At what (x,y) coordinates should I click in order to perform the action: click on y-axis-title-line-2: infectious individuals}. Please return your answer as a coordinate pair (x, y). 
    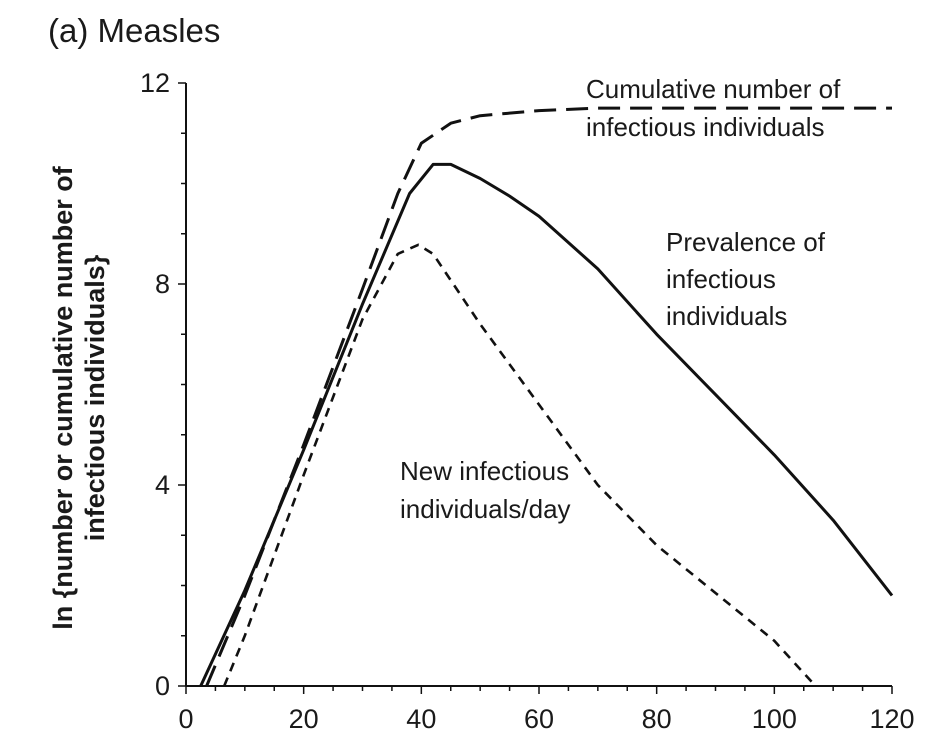
    Looking at the image, I should click on (95, 397).